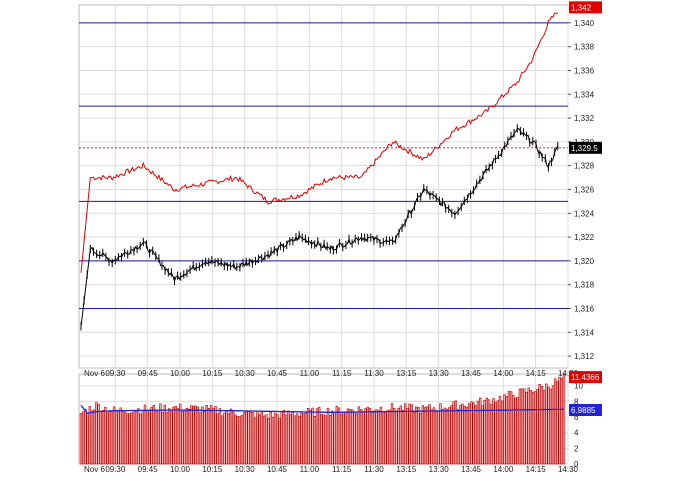 The image size is (685, 490). Describe the element at coordinates (576, 433) in the screenshot. I see `volume-y-tick-label: 4` at that location.